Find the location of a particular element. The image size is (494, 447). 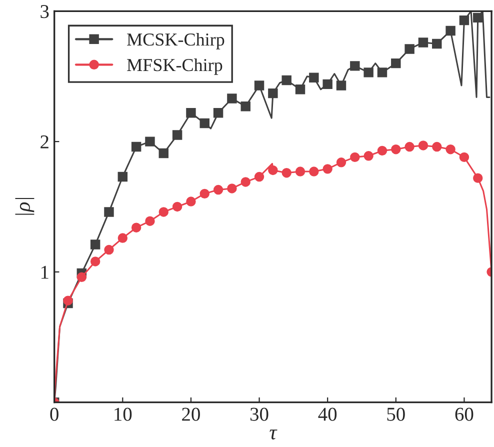

x-tick-label: 60 is located at coordinates (464, 414).